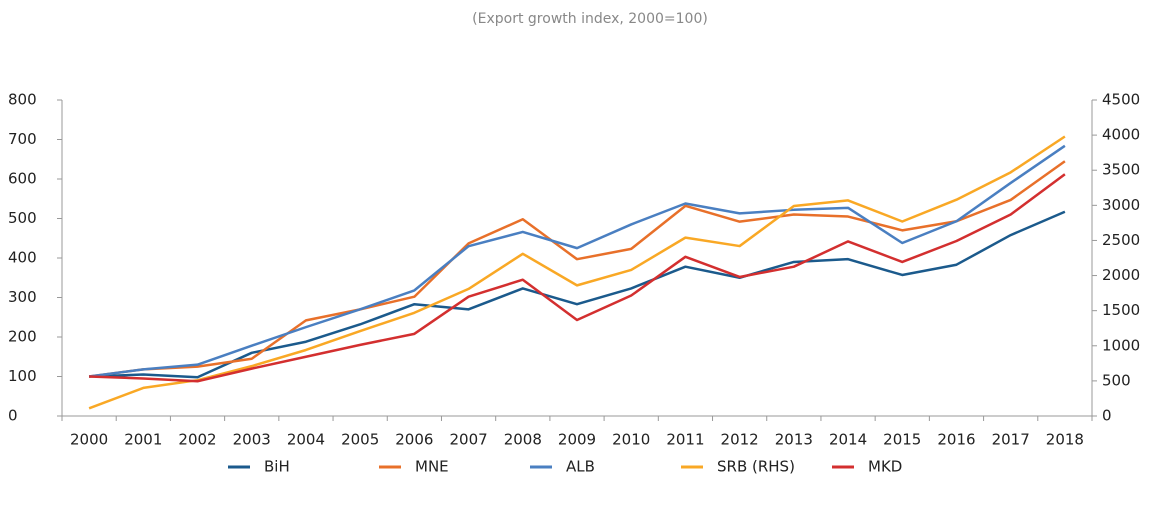  I want to click on chart-subtitle: (Export growth index, 2000=100), so click(590, 19).